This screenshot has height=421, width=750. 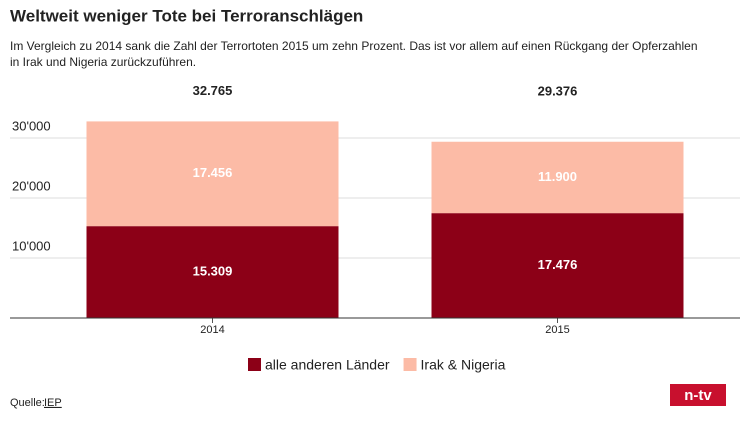 I want to click on y-tick-label: 30'000, so click(x=31, y=125).